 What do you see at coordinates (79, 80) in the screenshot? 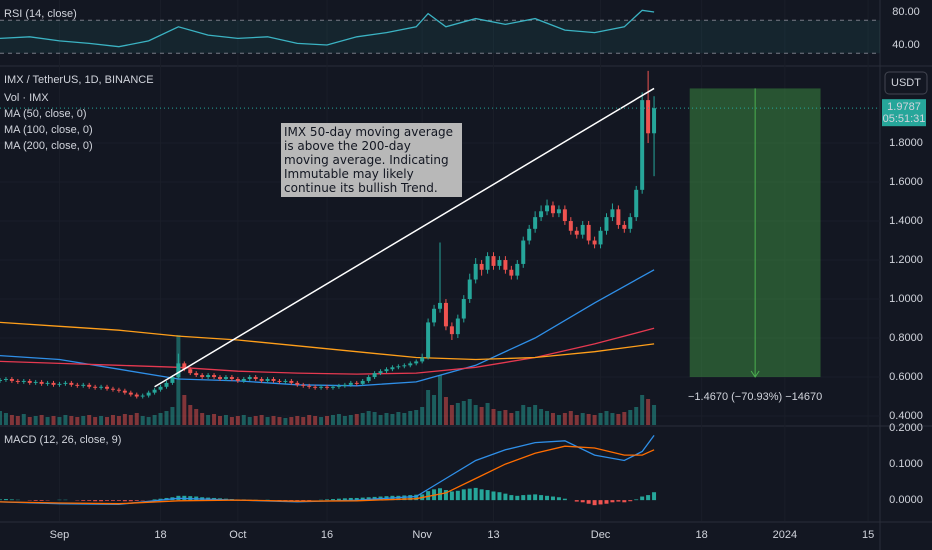
I see `pane-title: IMX / TetherUS, 1D, BINANCE` at bounding box center [79, 80].